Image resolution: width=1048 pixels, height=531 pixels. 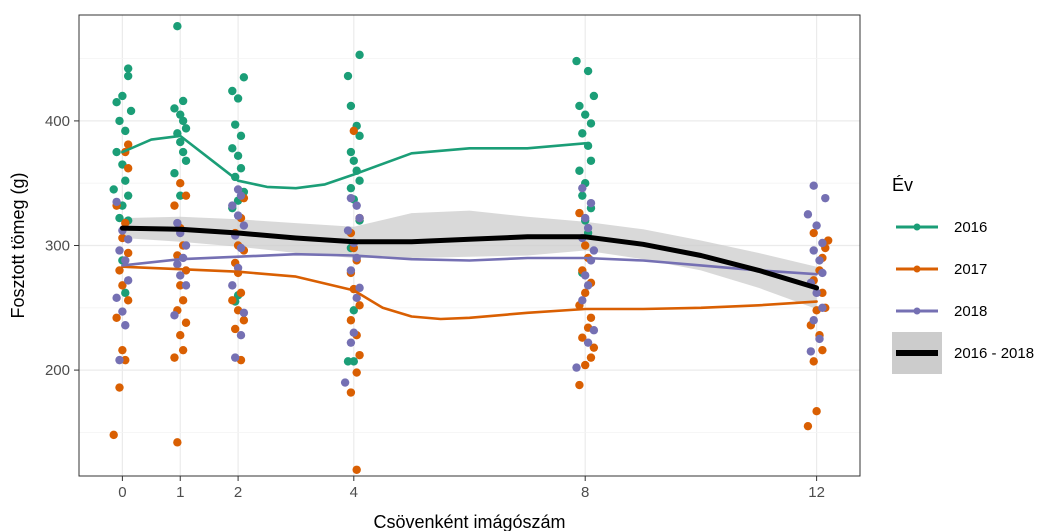 What do you see at coordinates (469, 293) in the screenshot?
I see `smooth-line-2017` at bounding box center [469, 293].